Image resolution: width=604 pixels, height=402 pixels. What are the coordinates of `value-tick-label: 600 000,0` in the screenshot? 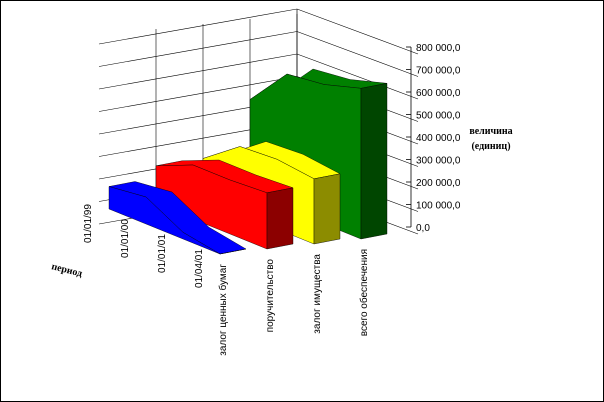 It's located at (438, 93).